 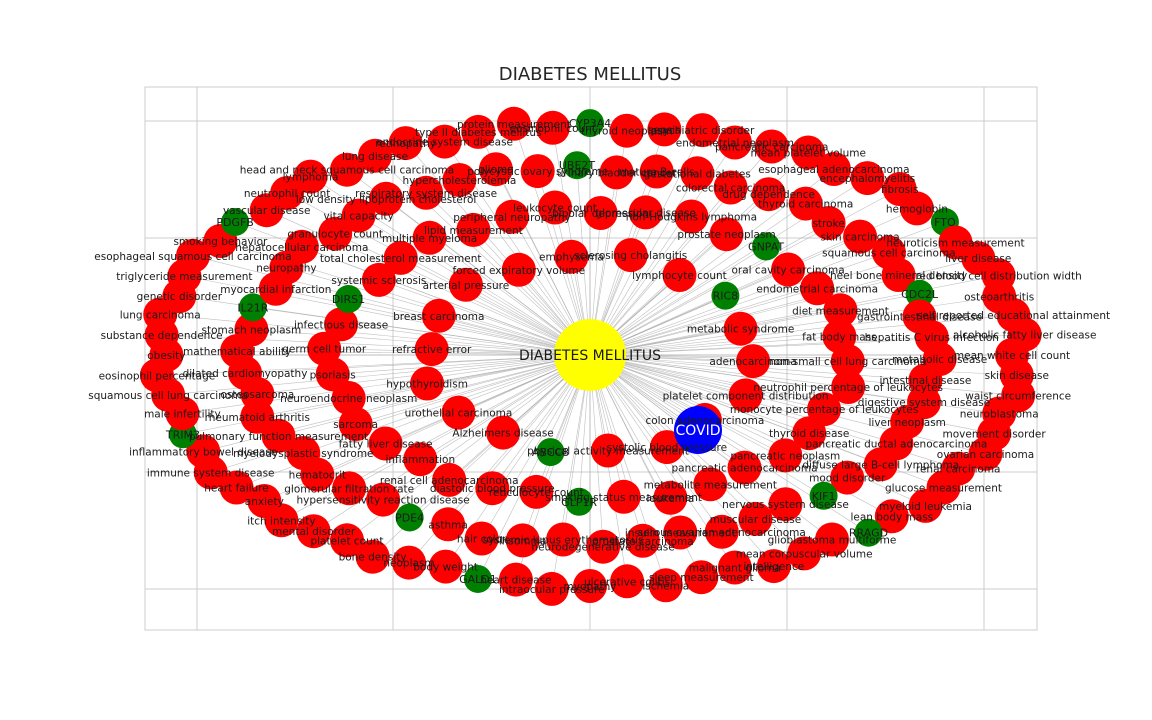 I want to click on disease-node-systemic-lupus-erythematosus, so click(x=563, y=539).